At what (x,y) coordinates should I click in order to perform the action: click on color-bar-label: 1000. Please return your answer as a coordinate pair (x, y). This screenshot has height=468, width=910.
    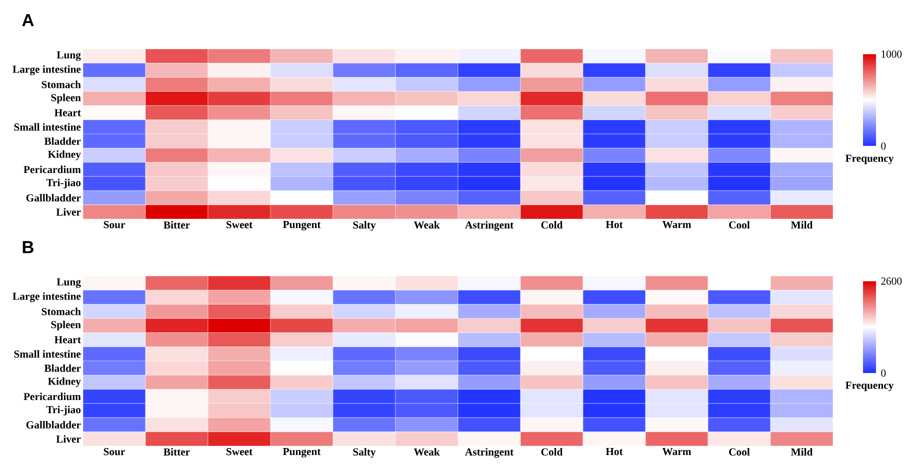
    Looking at the image, I should click on (892, 54).